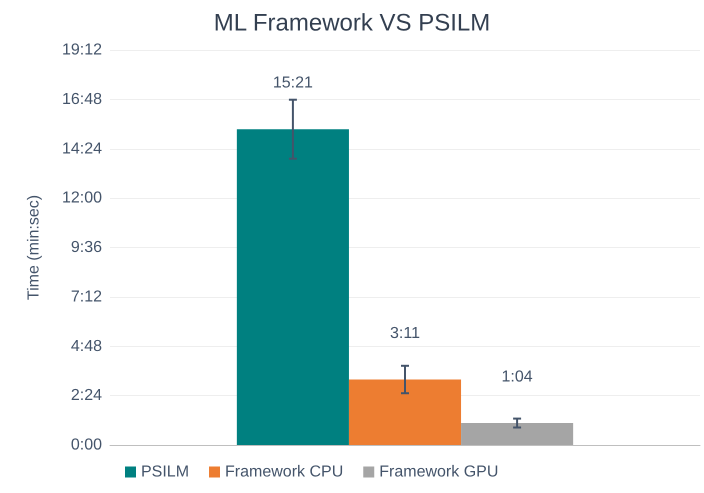 The image size is (704, 493). What do you see at coordinates (82, 149) in the screenshot?
I see `y-tick-label: 14:24` at bounding box center [82, 149].